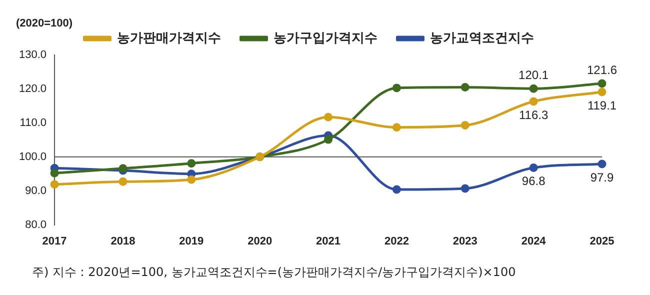 The height and width of the screenshot is (295, 650). I want to click on data-label: 119.1, so click(602, 105).